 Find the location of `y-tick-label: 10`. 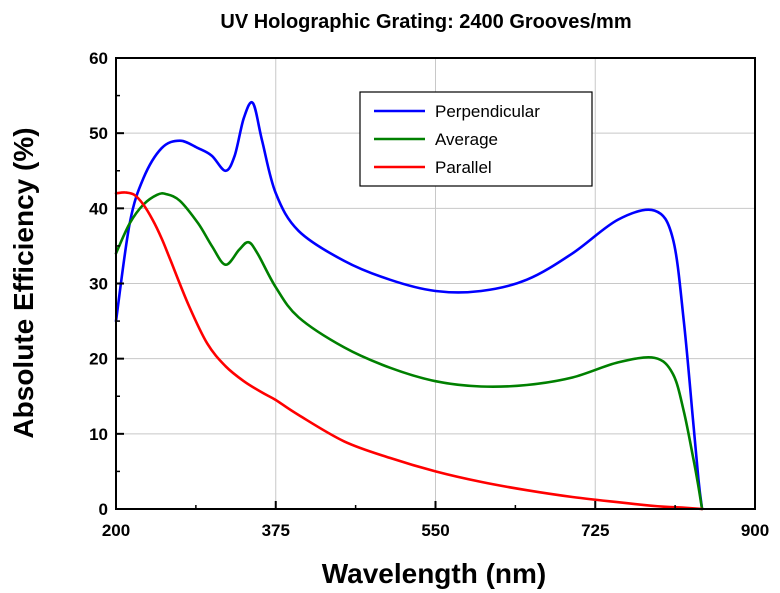

y-tick-label: 10 is located at coordinates (98, 434).